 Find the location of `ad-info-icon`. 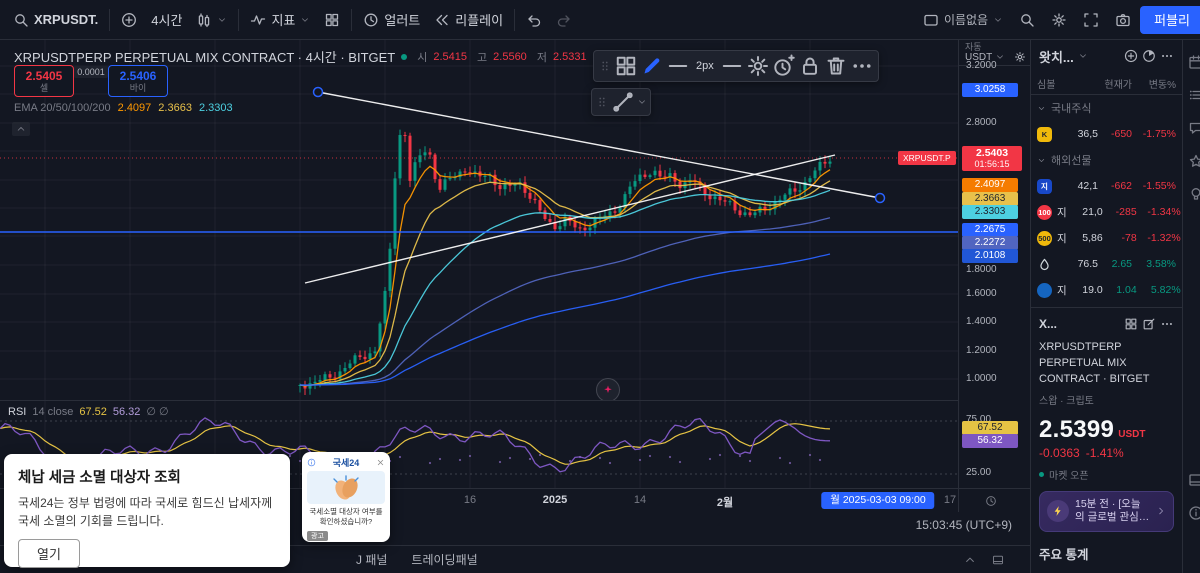

ad-info-icon is located at coordinates (311, 462).